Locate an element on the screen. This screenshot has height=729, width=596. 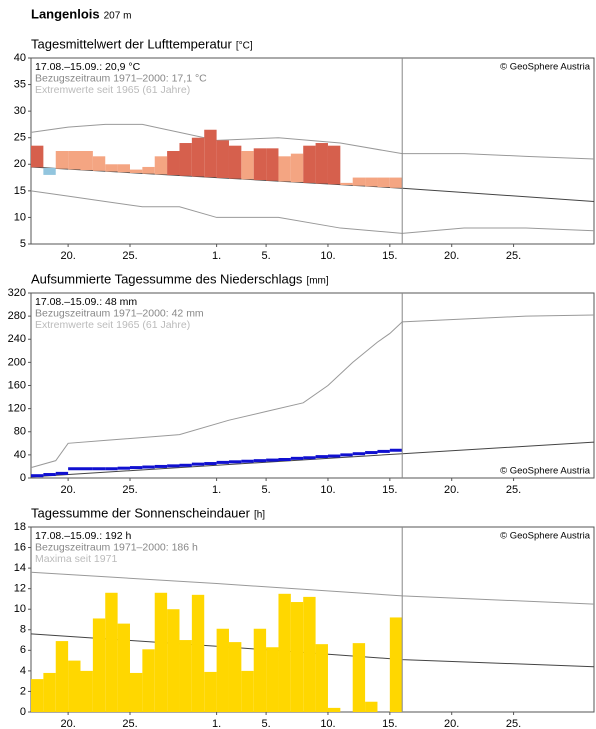
y-tick-label: 80 is located at coordinates (20, 432).